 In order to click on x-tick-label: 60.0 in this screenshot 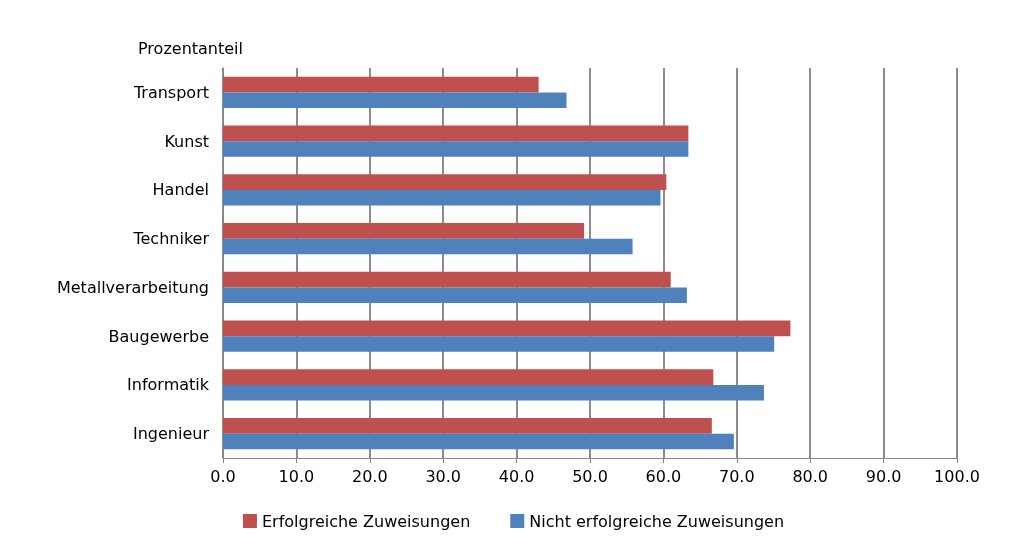, I will do `click(663, 476)`.